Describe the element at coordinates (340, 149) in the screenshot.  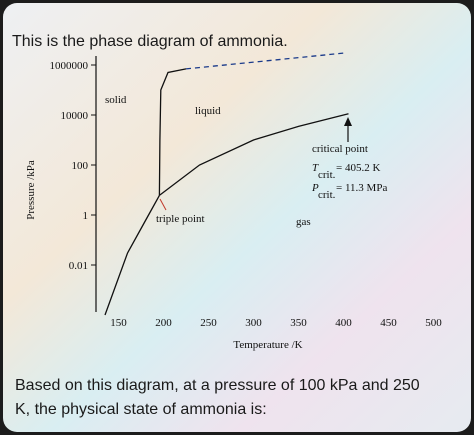
I see `annotation: critical point` at that location.